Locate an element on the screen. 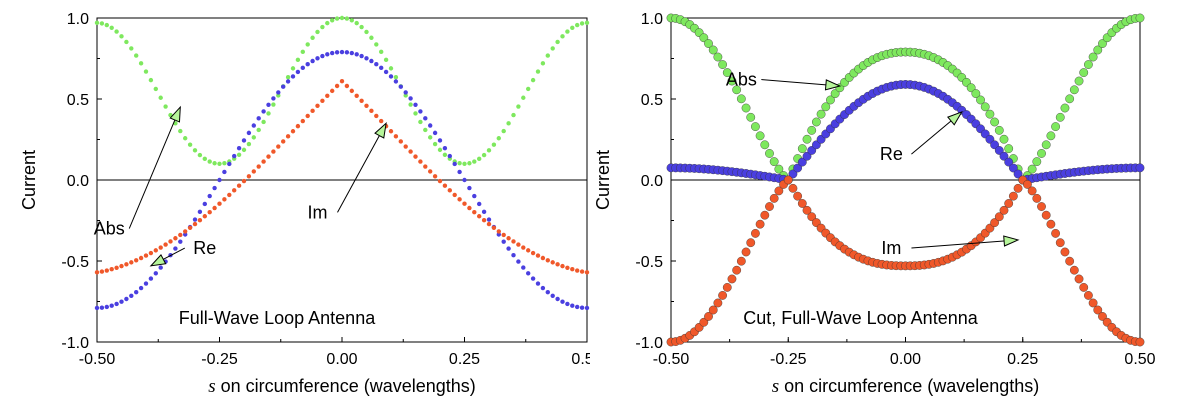 Image resolution: width=1179 pixels, height=412 pixels. annotation-label: Abs is located at coordinates (741, 80).